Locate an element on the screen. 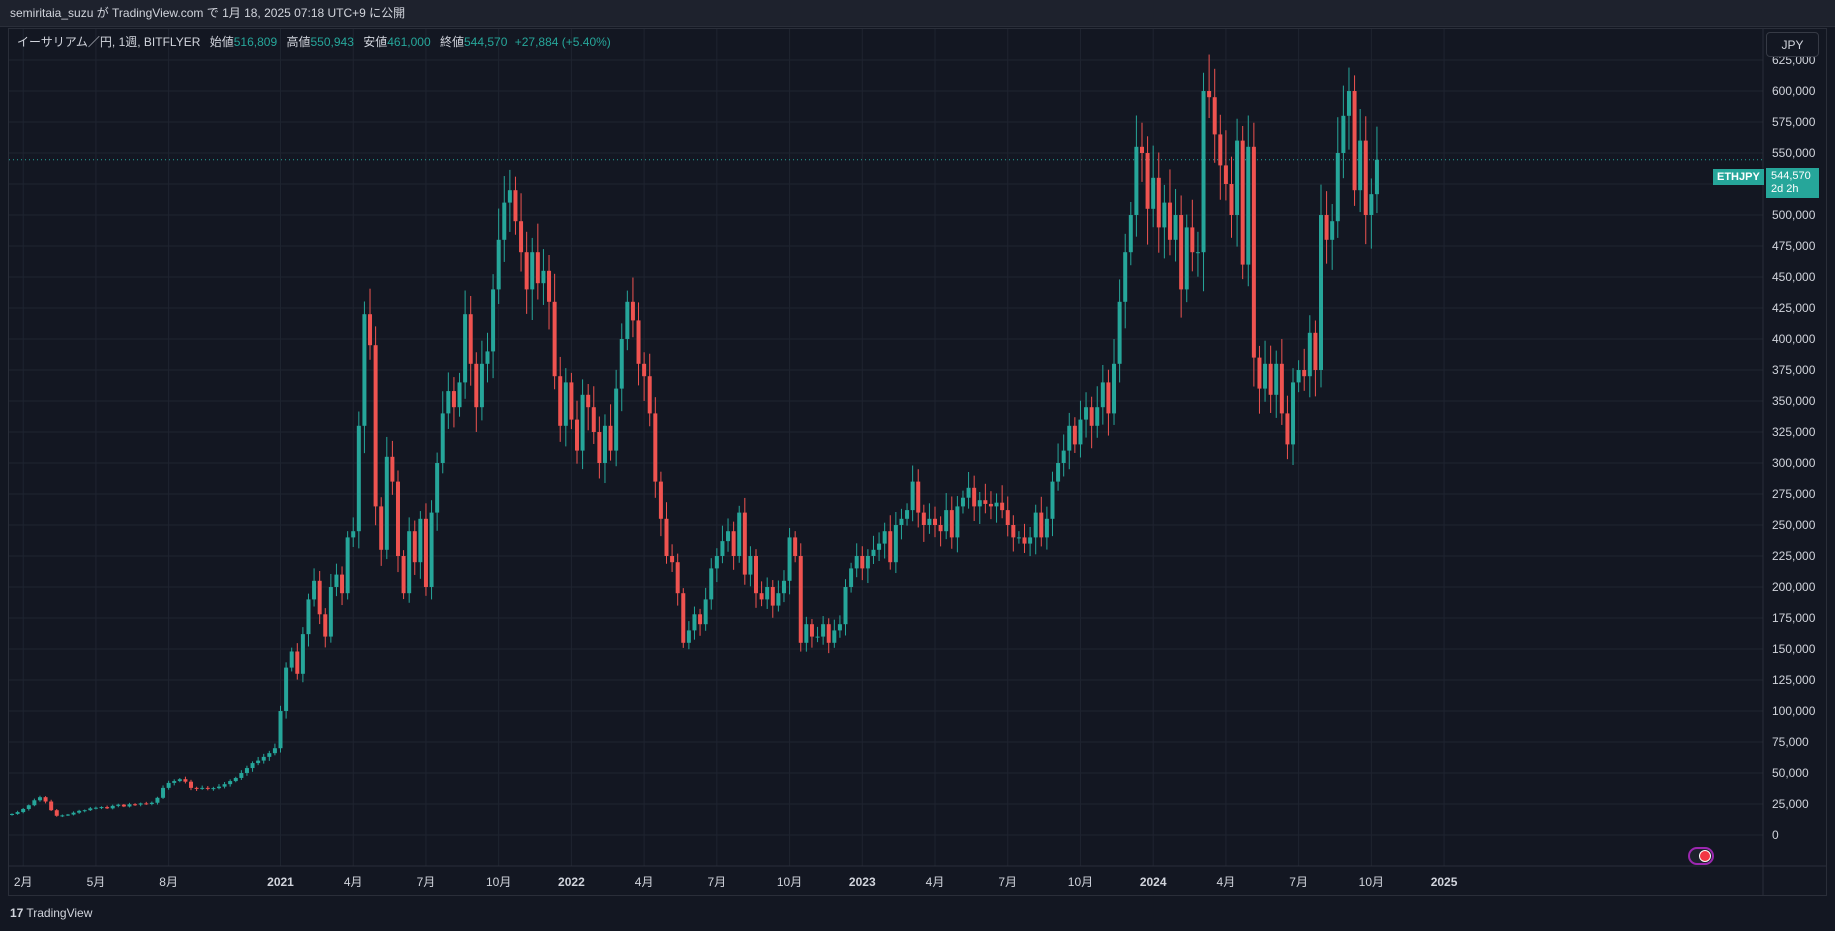  y-tick-label: 500,000 is located at coordinates (1794, 215).